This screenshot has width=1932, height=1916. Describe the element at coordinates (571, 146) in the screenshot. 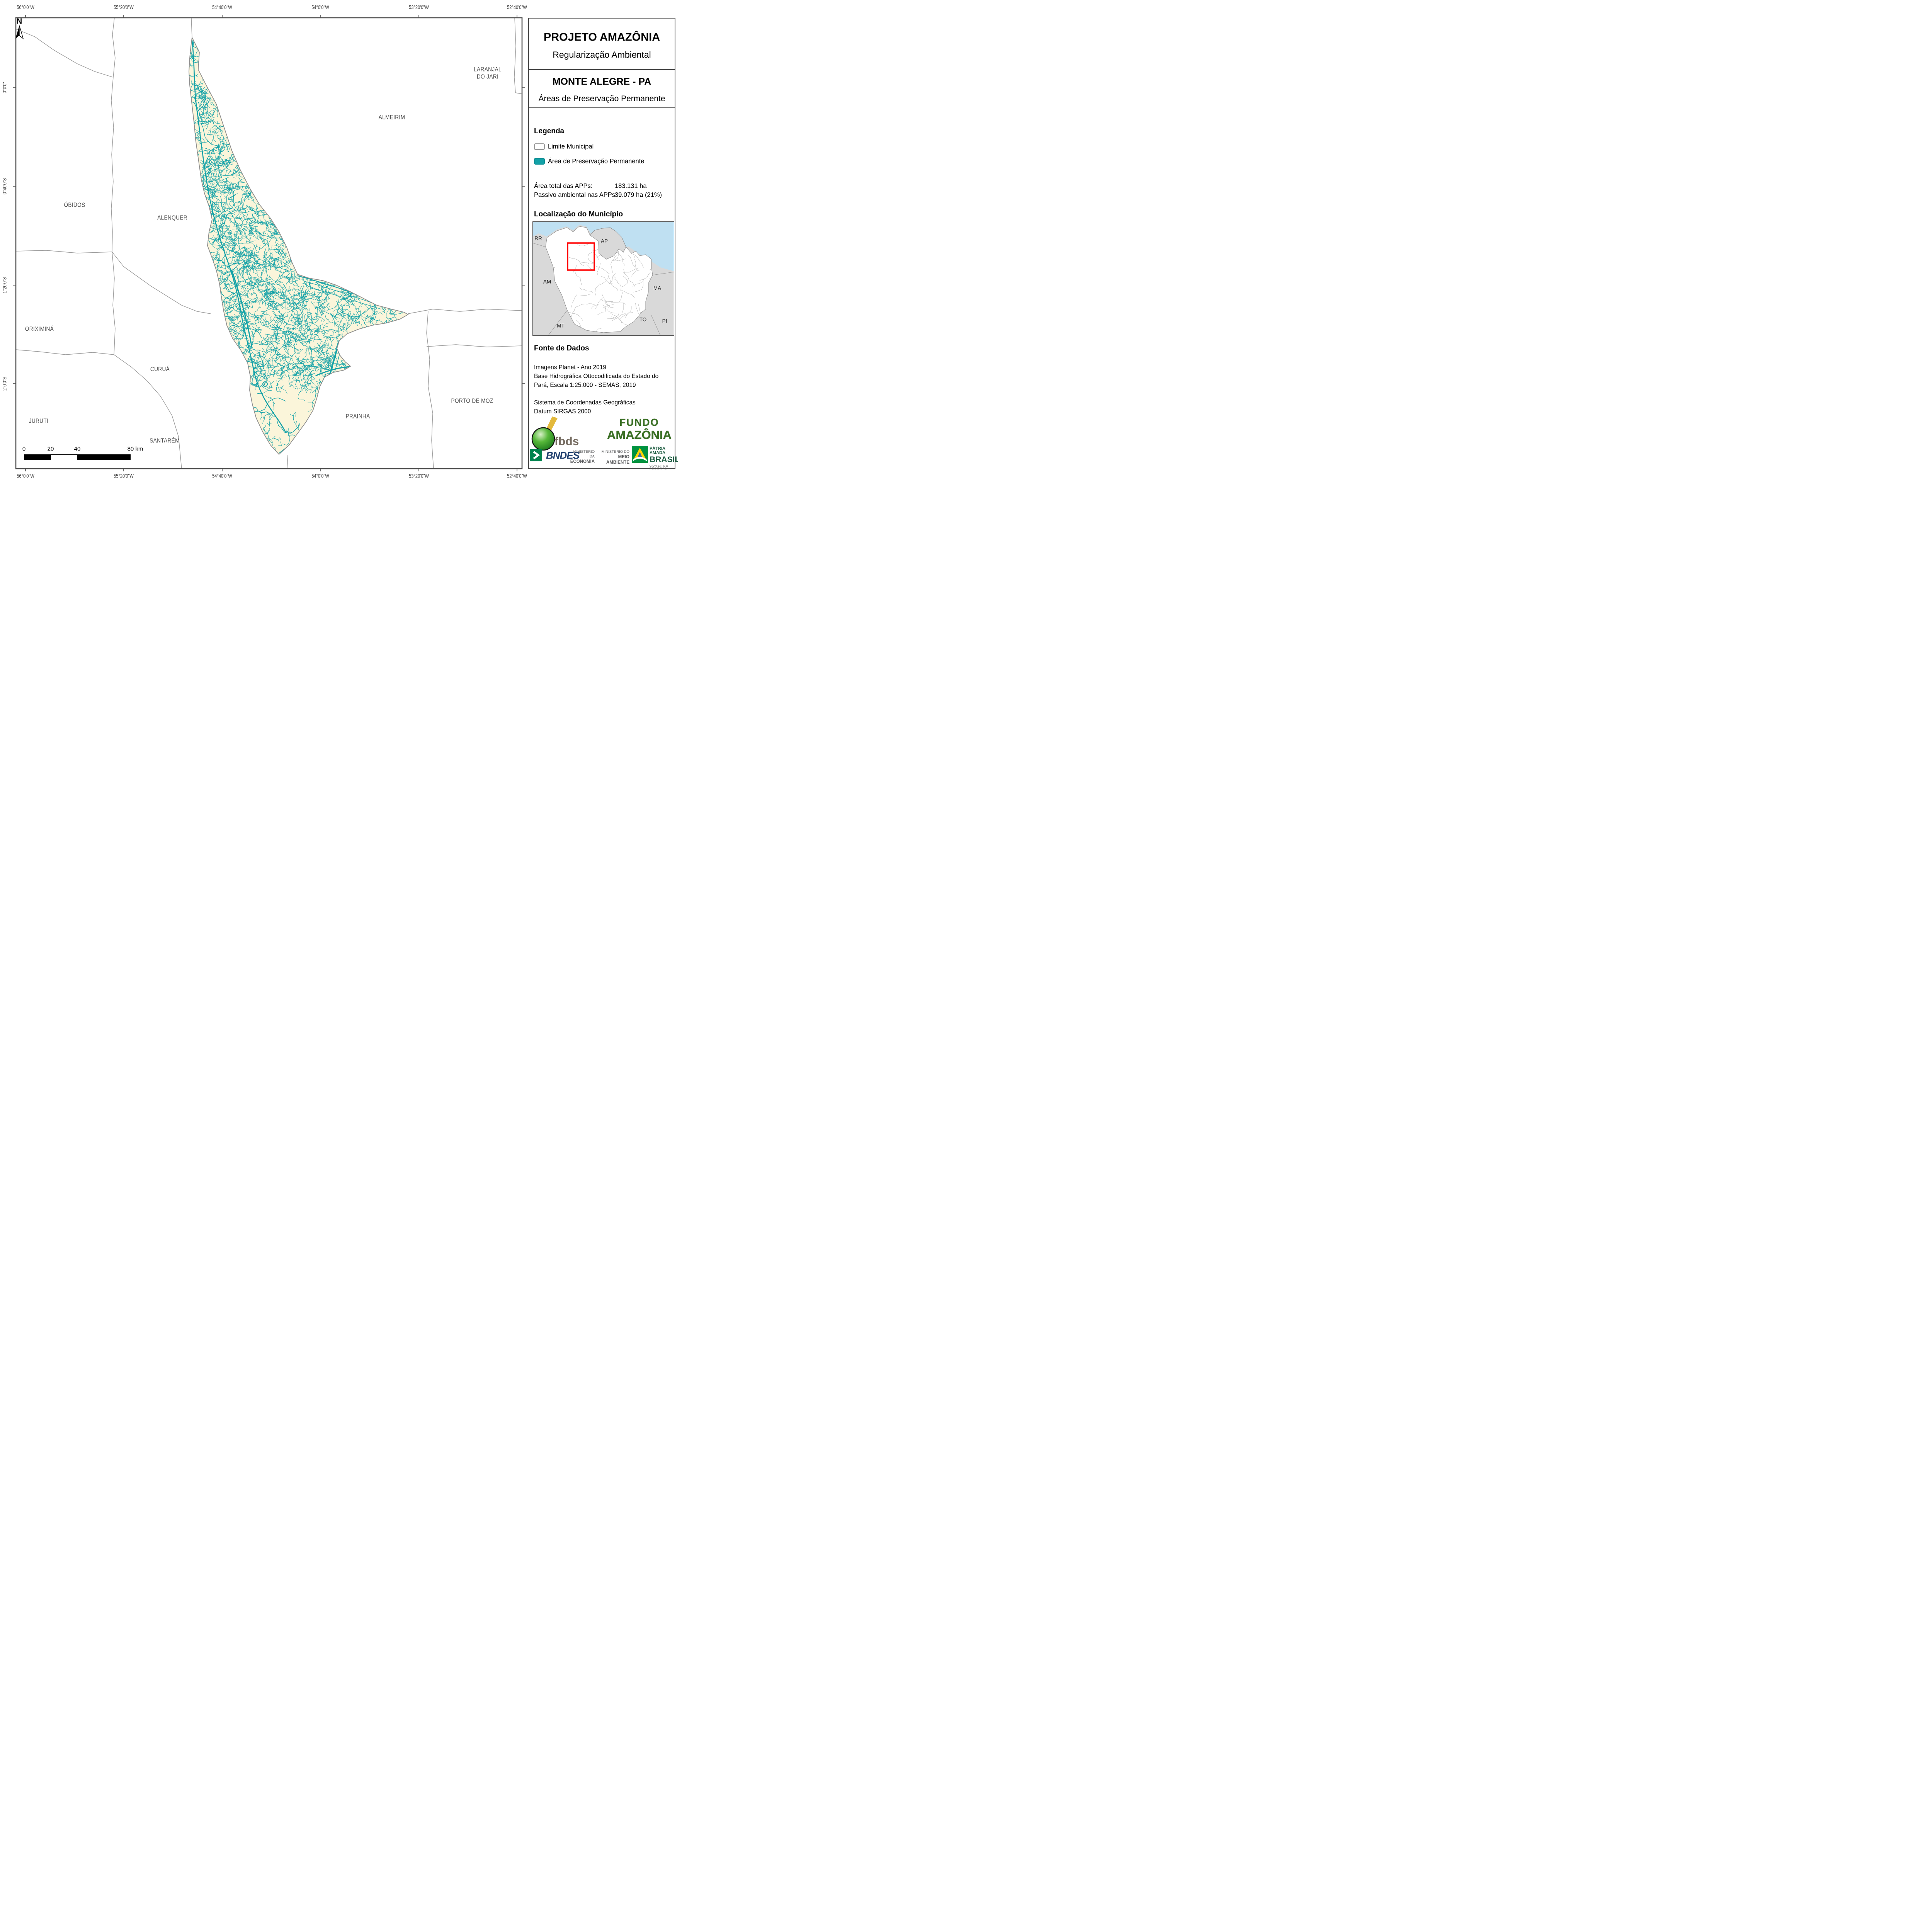

I see `legend-label-municipal-limit: Limite Municipal` at that location.